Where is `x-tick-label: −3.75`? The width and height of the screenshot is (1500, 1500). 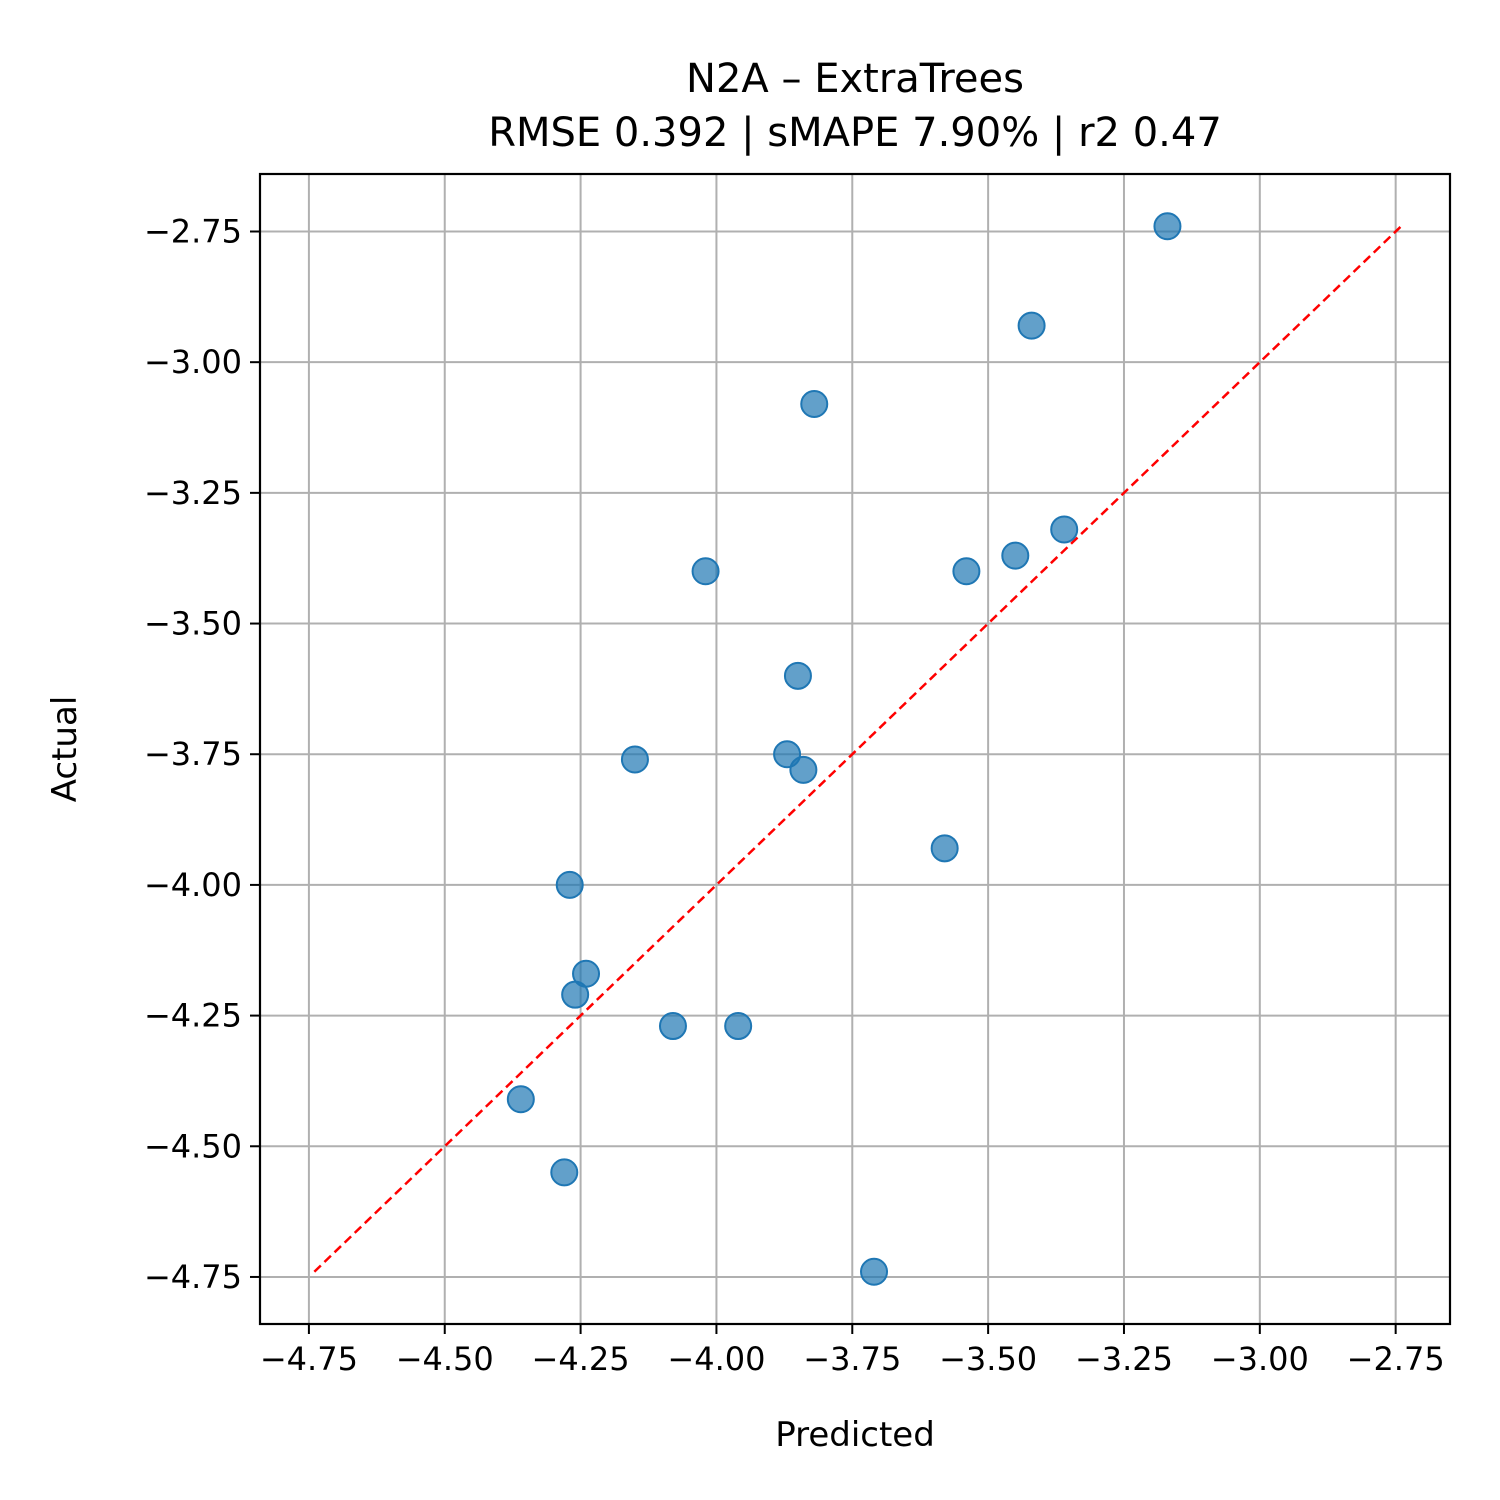
x-tick-label: −3.75 is located at coordinates (852, 1359).